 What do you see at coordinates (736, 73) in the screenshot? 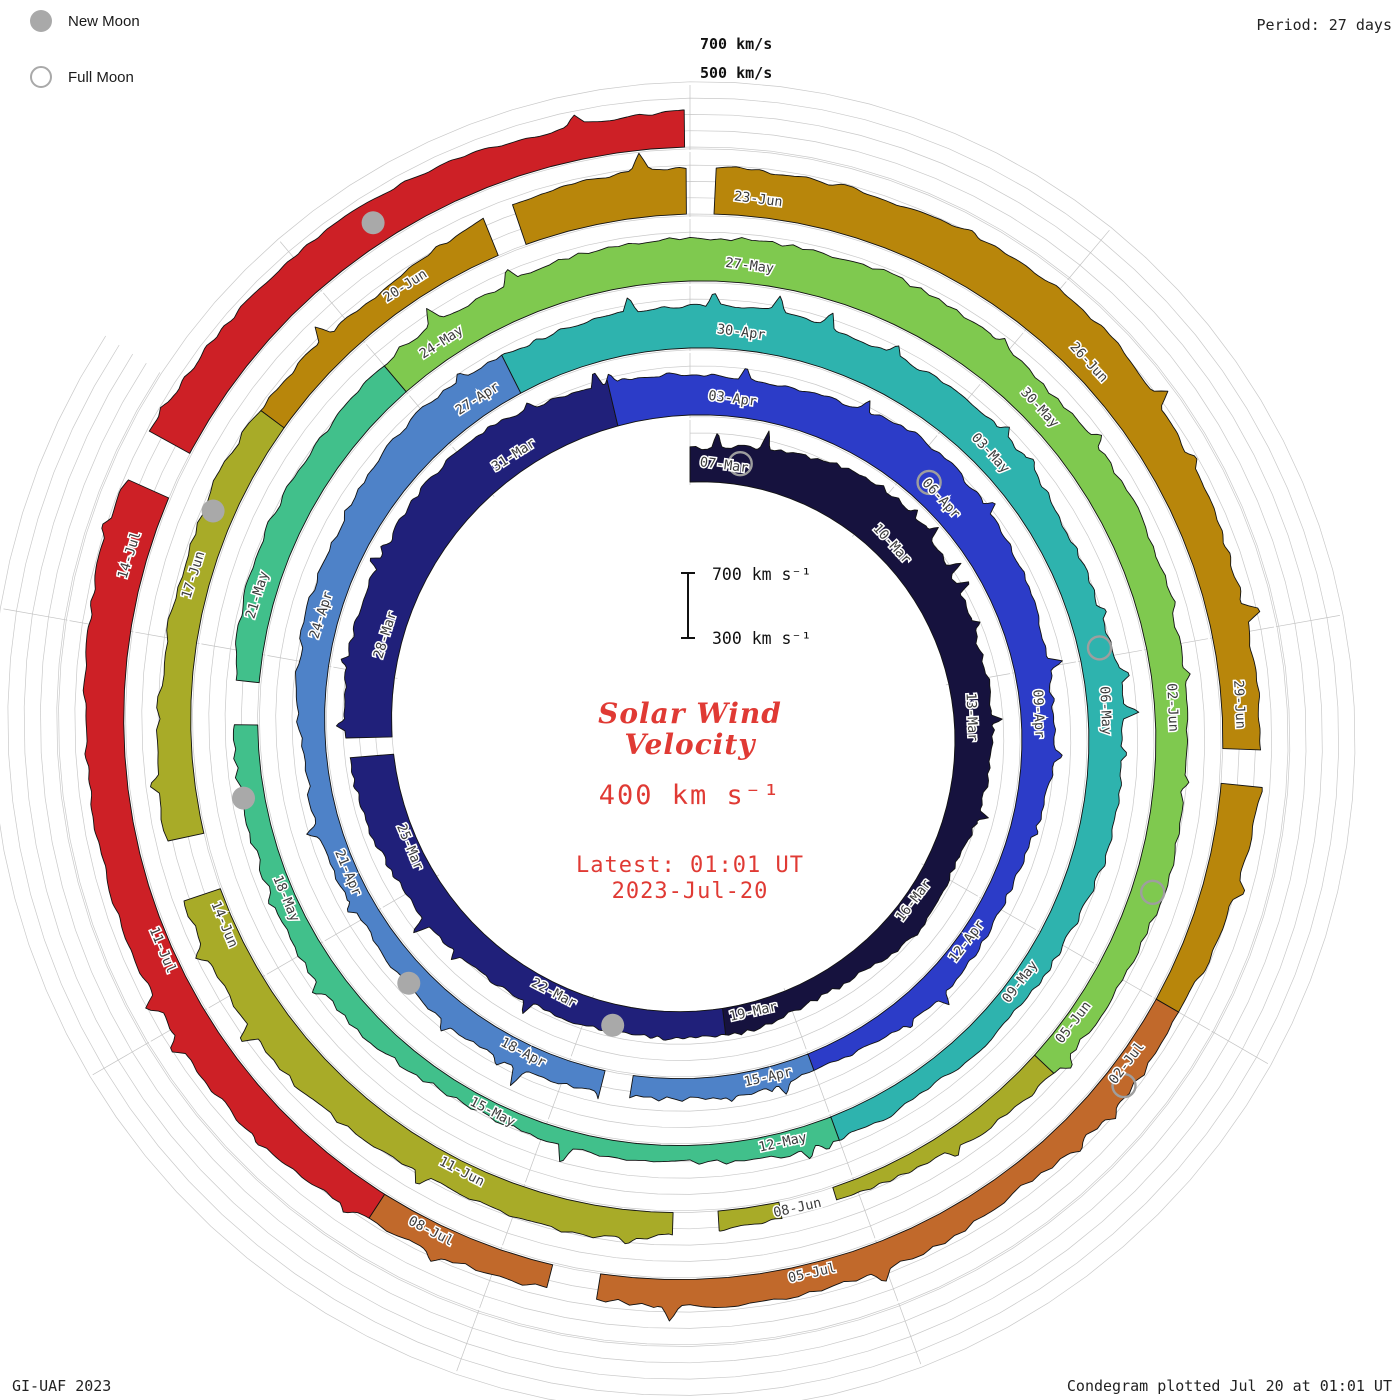
I see `outer-scale-500-label: 500 km/s` at bounding box center [736, 73].